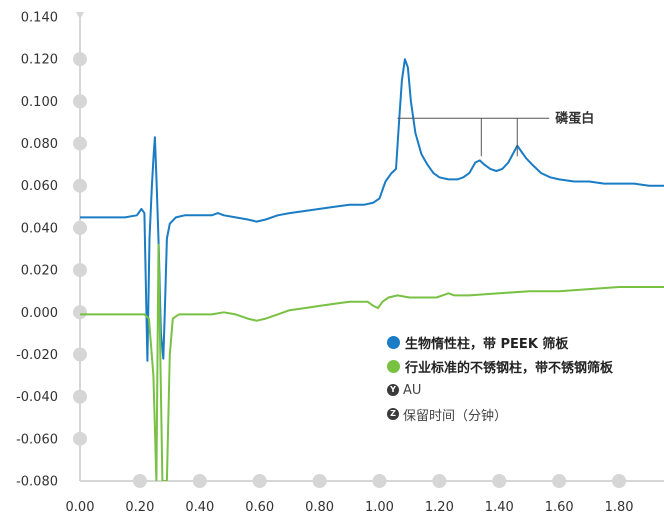 Image resolution: width=664 pixels, height=516 pixels. What do you see at coordinates (80, 507) in the screenshot?
I see `x-tick-label: 0.00` at bounding box center [80, 507].